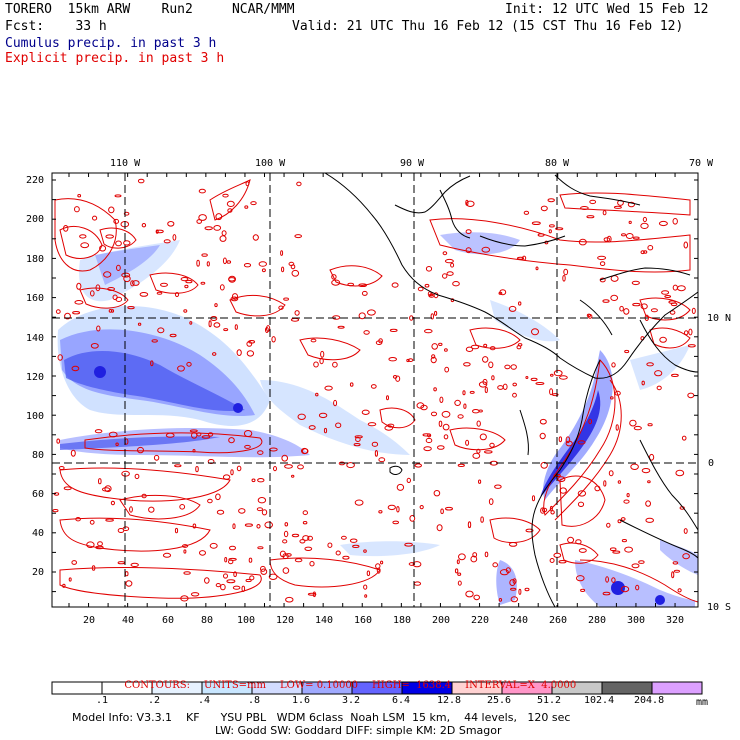  Describe the element at coordinates (441, 620) in the screenshot. I see `x-tick-200: 200` at that location.